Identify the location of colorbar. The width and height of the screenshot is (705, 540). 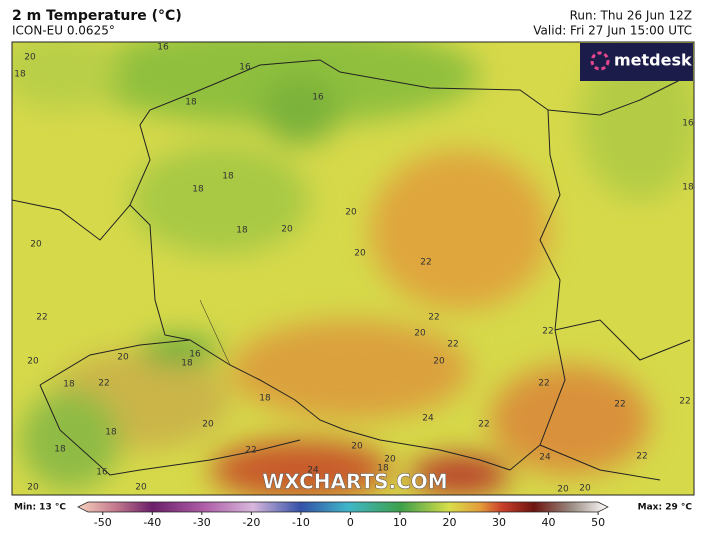
(343, 507).